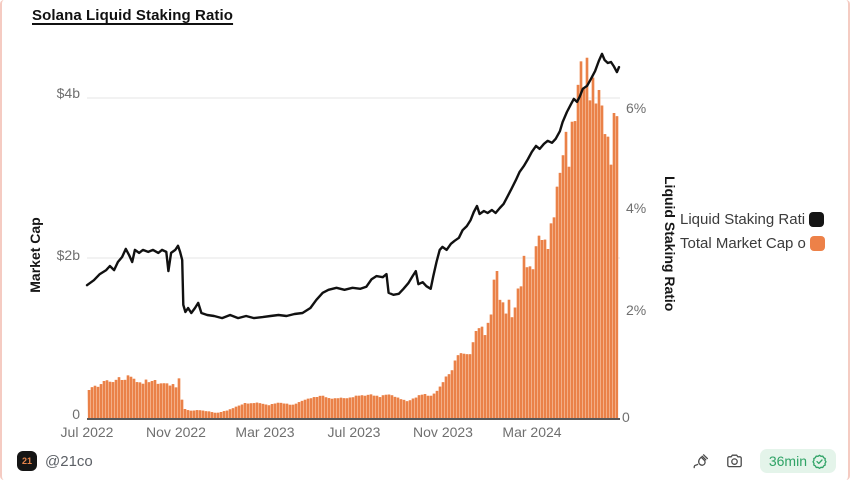  Describe the element at coordinates (700, 461) in the screenshot. I see `plug-icon` at that location.